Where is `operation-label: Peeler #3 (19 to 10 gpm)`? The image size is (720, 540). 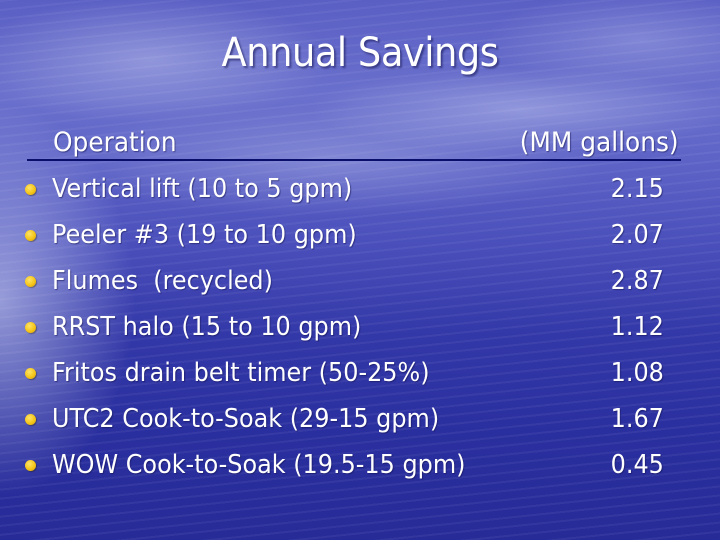
operation-label: Peeler #3 (19 to 10 gpm) is located at coordinates (204, 235).